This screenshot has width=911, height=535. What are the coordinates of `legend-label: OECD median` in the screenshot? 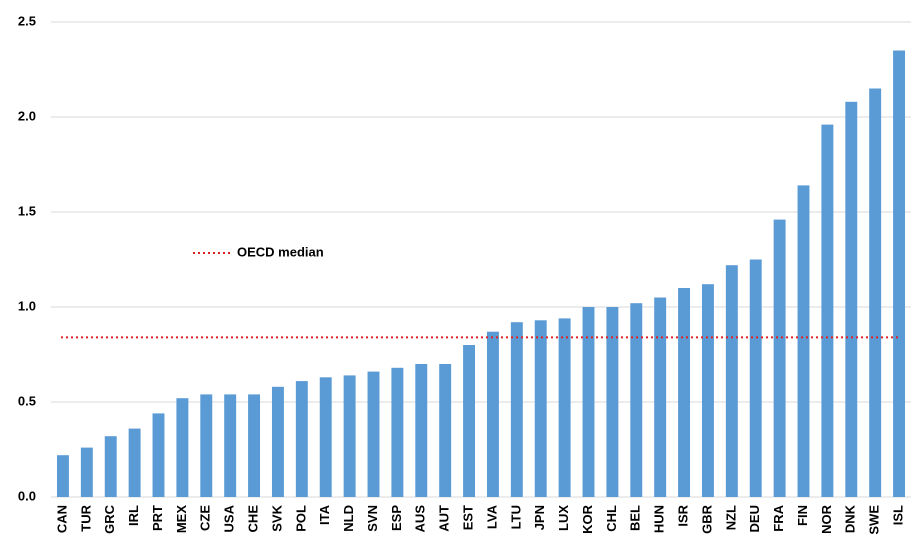 It's located at (280, 251).